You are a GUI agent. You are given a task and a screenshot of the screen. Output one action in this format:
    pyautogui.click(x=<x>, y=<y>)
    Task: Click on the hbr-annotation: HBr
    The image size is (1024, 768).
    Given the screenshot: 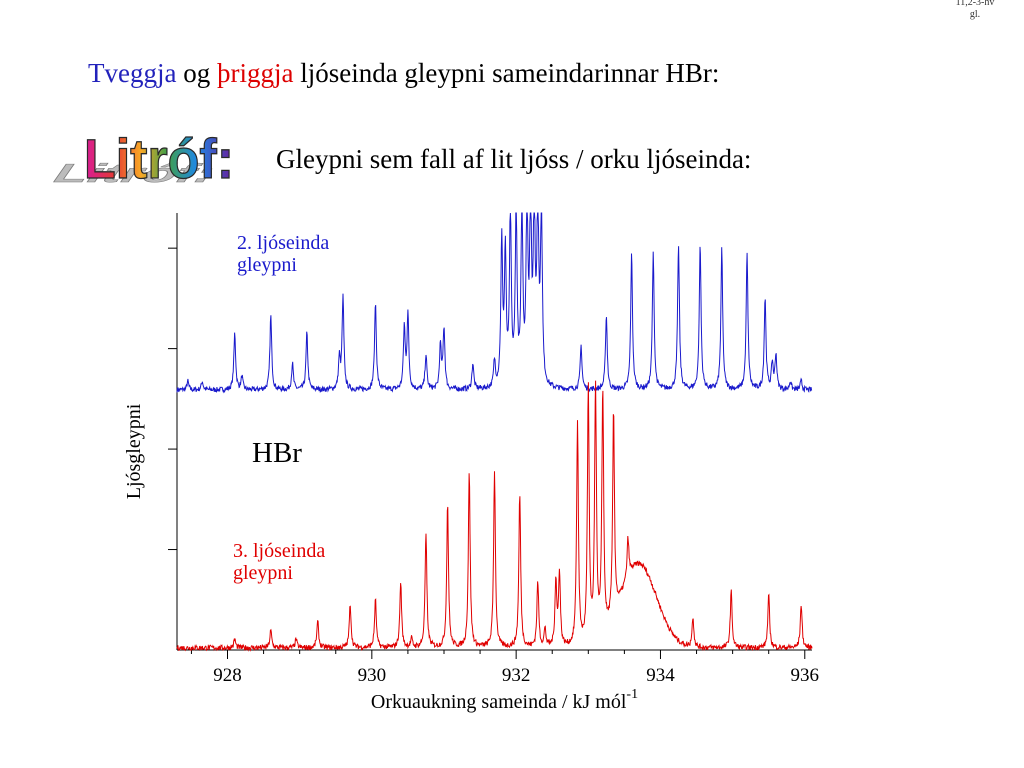 What is the action you would take?
    pyautogui.click(x=277, y=453)
    